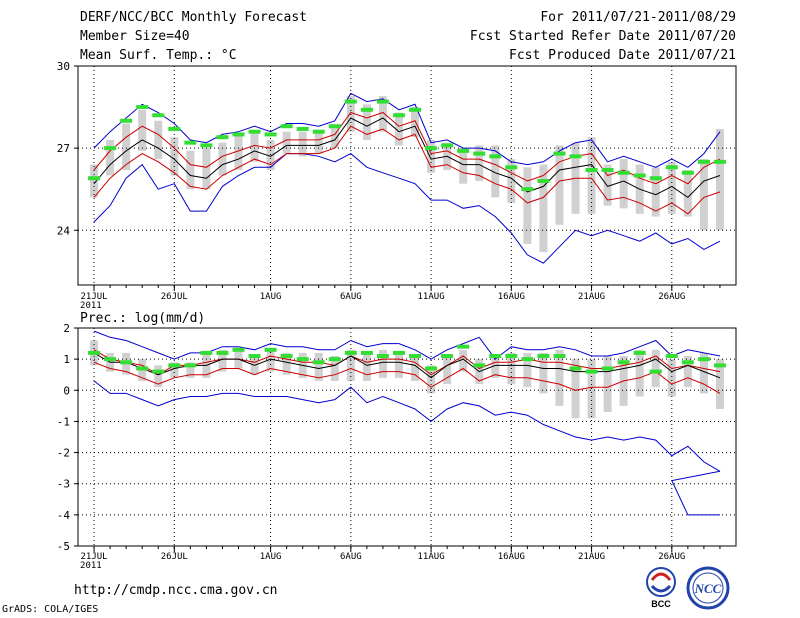  Describe the element at coordinates (142, 318) in the screenshot. I see `precip-title: Prec.: log(mm/d)` at that location.